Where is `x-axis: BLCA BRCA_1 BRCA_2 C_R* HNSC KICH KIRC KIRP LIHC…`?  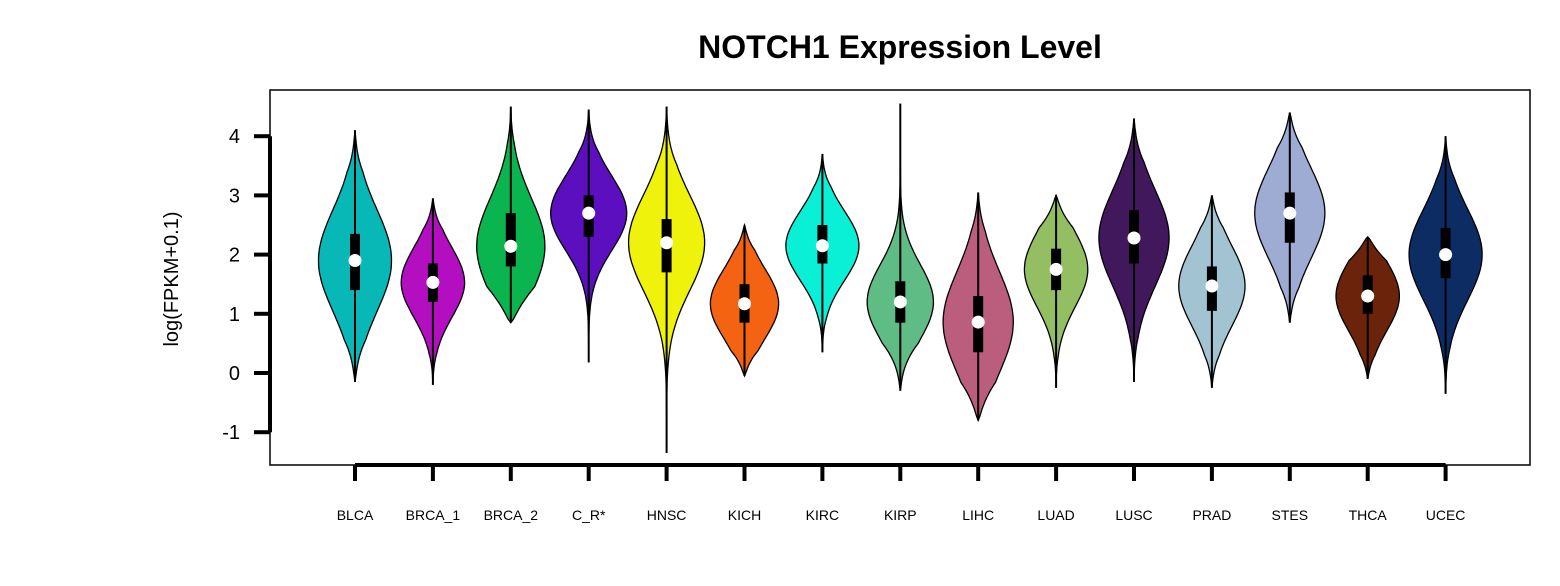 x-axis: BLCA BRCA_1 BRCA_2 C_R* HNSC KICH KIRC KIRP LIHC… is located at coordinates (901, 493).